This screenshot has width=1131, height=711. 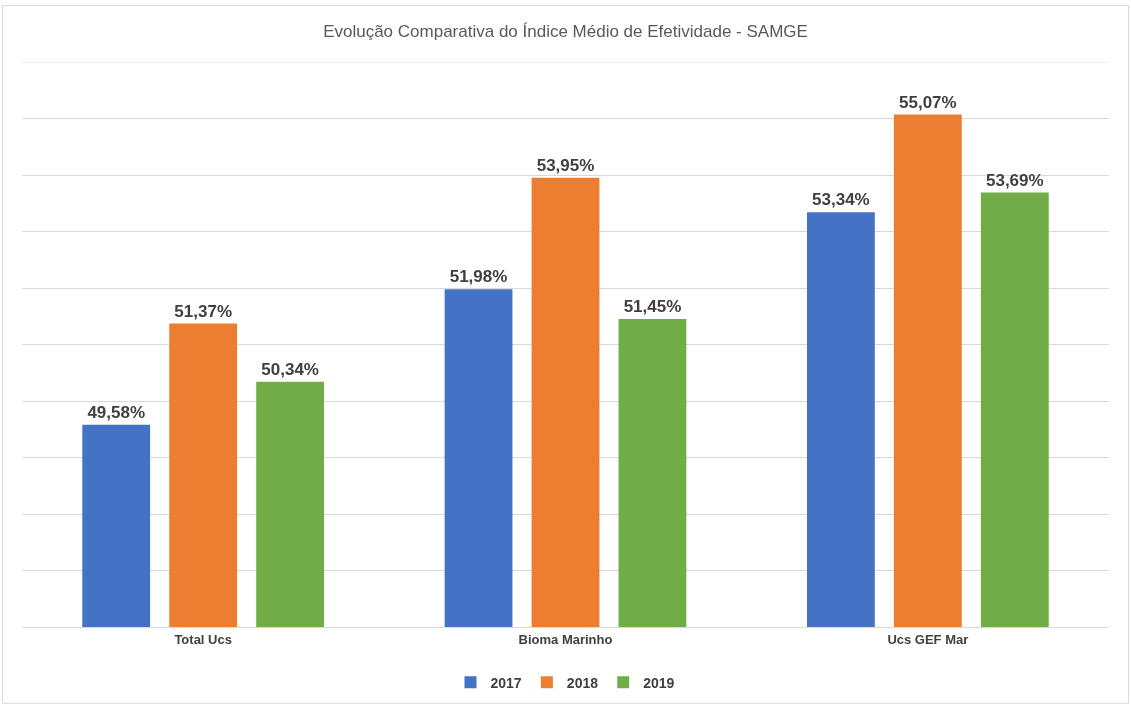 What do you see at coordinates (116, 412) in the screenshot?
I see `data-label: 49,58%` at bounding box center [116, 412].